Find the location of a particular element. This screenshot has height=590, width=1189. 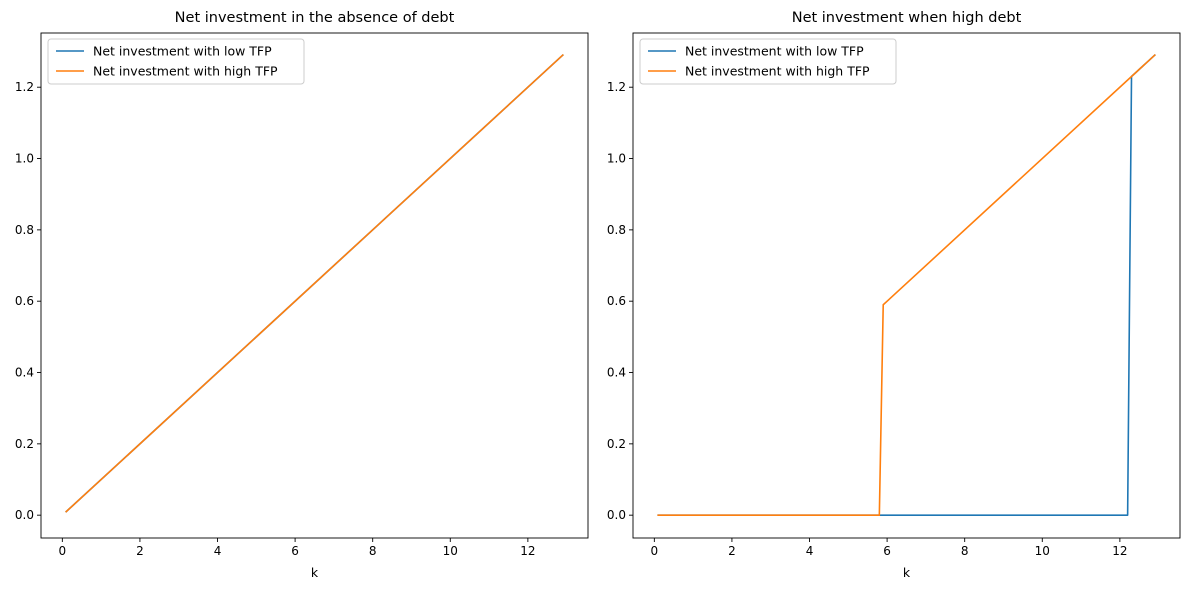

chart-title: Net investment when high debt is located at coordinates (907, 18).